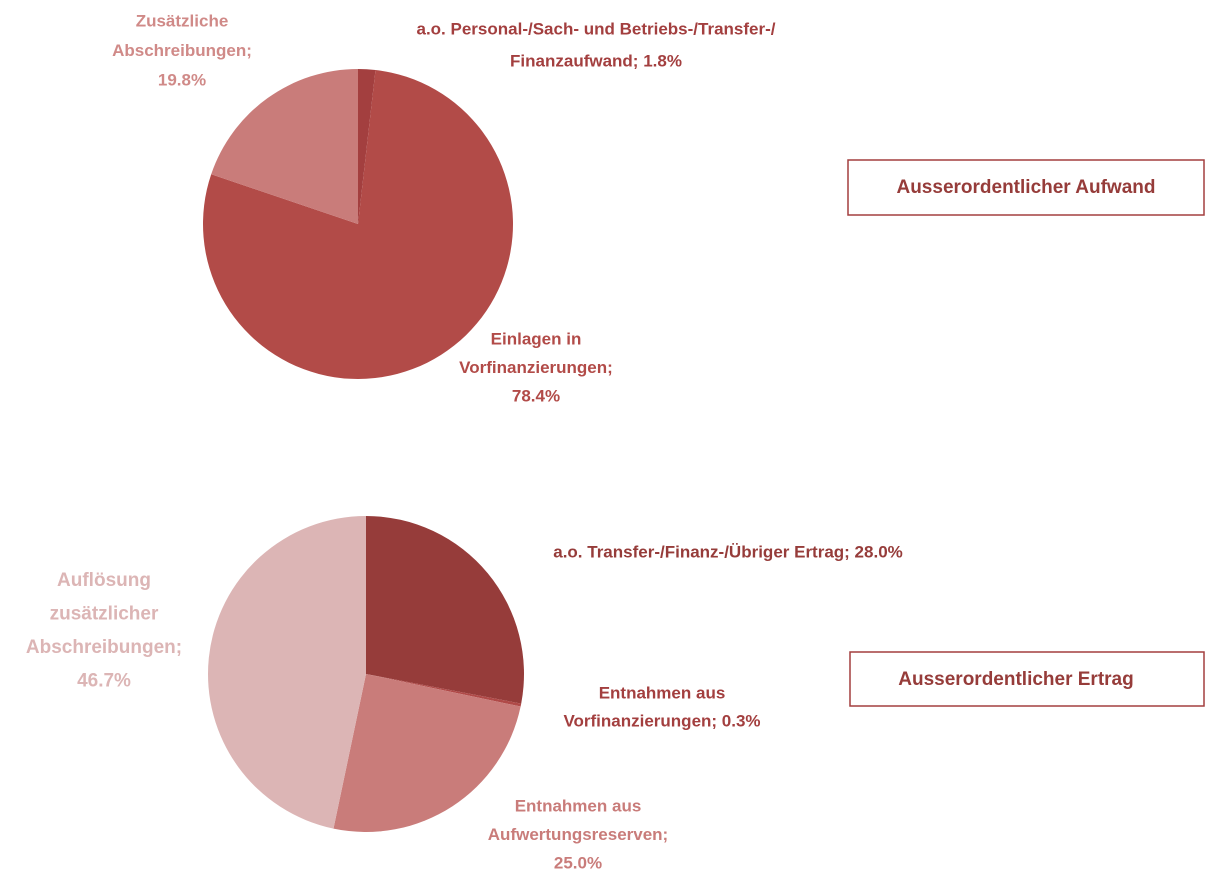  I want to click on slice-label: Vorfinanzierungen; 0.3%, so click(661, 720).